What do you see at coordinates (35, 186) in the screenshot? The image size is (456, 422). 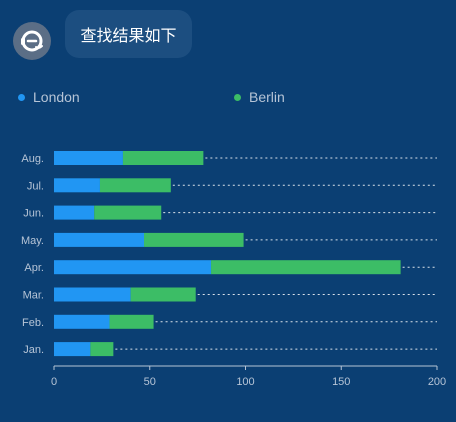 I see `y-tick-label: Jul.` at bounding box center [35, 186].